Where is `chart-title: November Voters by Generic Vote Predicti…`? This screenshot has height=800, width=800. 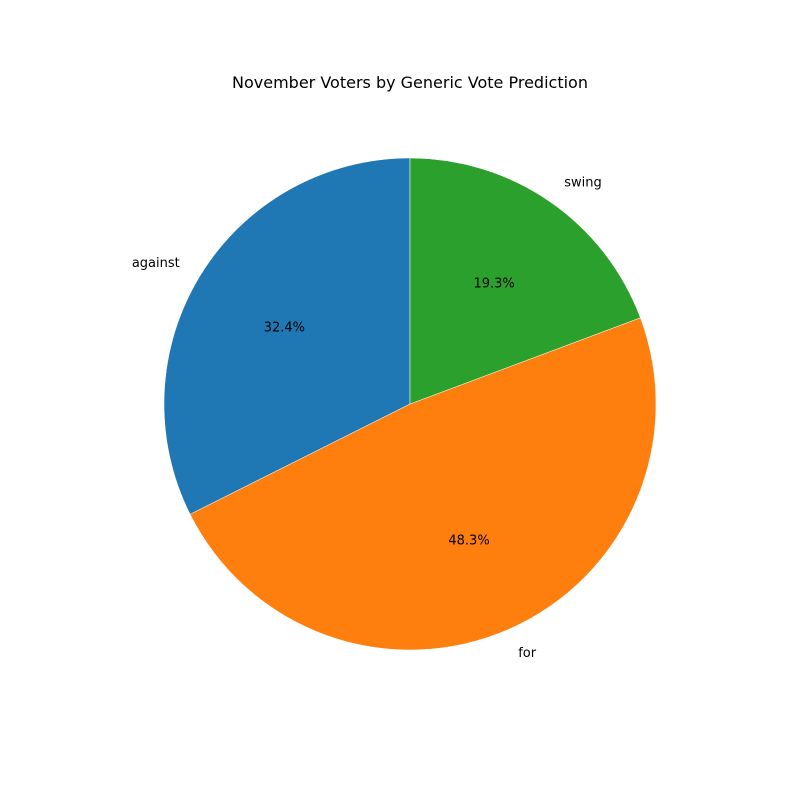
chart-title: November Voters by Generic Vote Predicti… is located at coordinates (410, 82).